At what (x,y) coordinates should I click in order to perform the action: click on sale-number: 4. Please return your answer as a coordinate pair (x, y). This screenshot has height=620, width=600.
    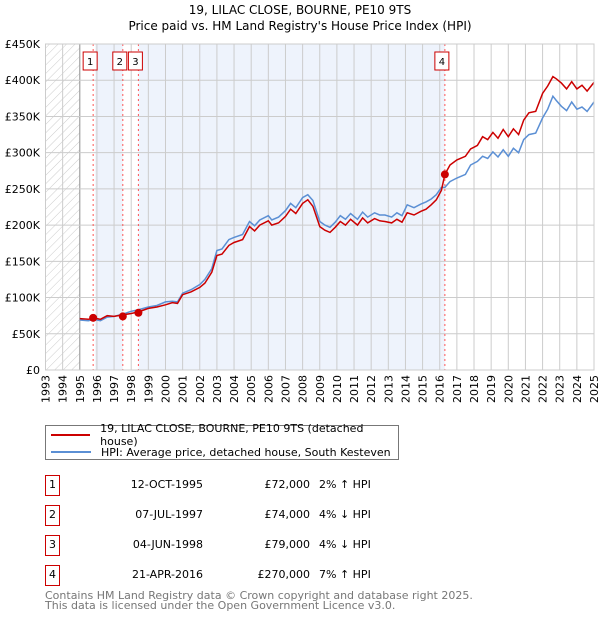
    Looking at the image, I should click on (52, 575).